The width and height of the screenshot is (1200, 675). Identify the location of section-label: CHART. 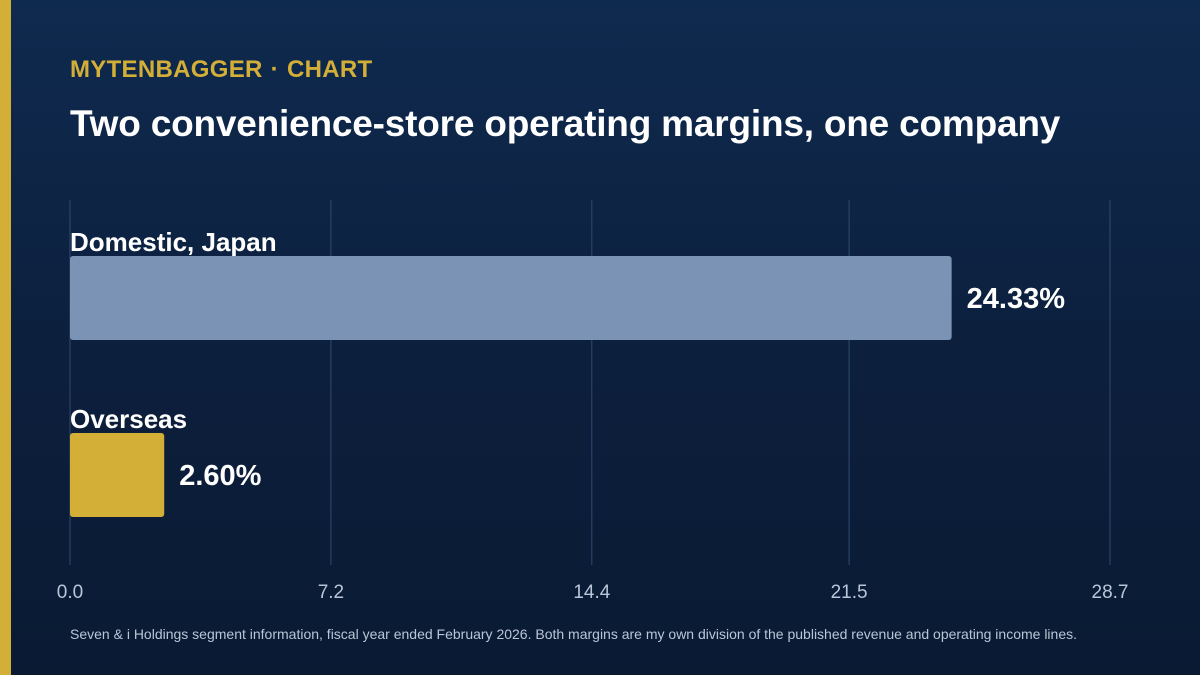
(329, 69).